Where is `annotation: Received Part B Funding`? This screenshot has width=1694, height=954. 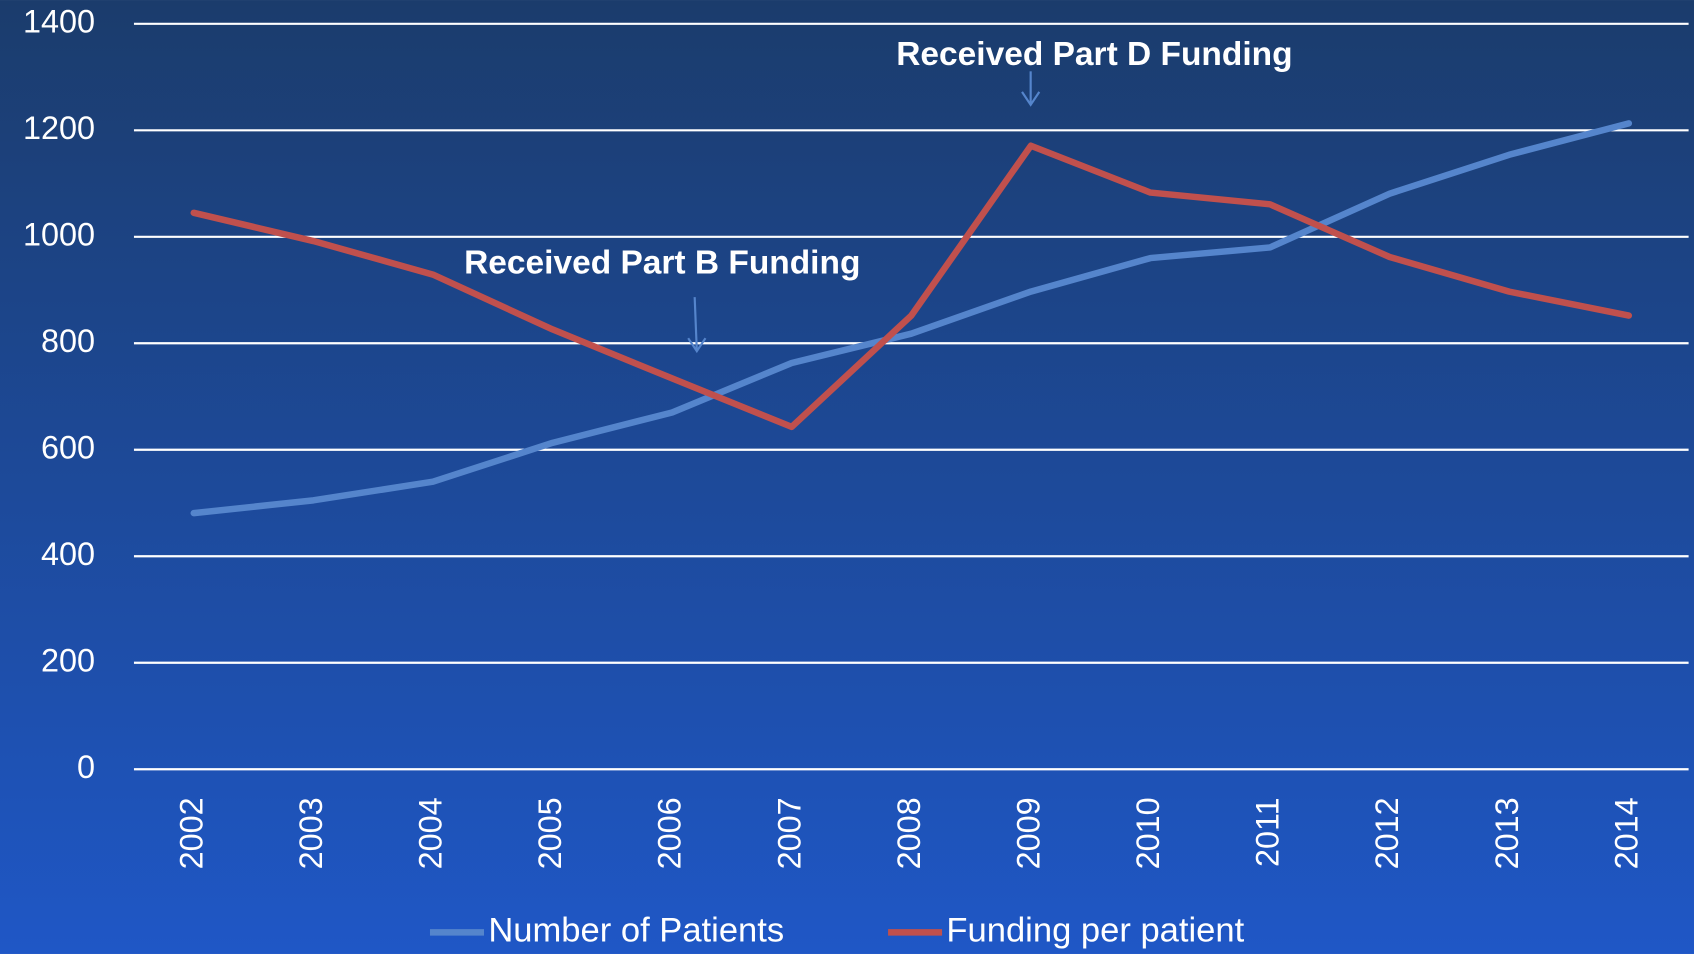
annotation: Received Part B Funding is located at coordinates (662, 263).